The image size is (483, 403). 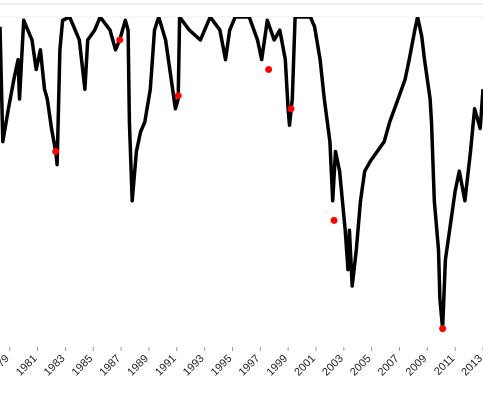 I want to click on x-tick-label: 1997, so click(x=250, y=366).